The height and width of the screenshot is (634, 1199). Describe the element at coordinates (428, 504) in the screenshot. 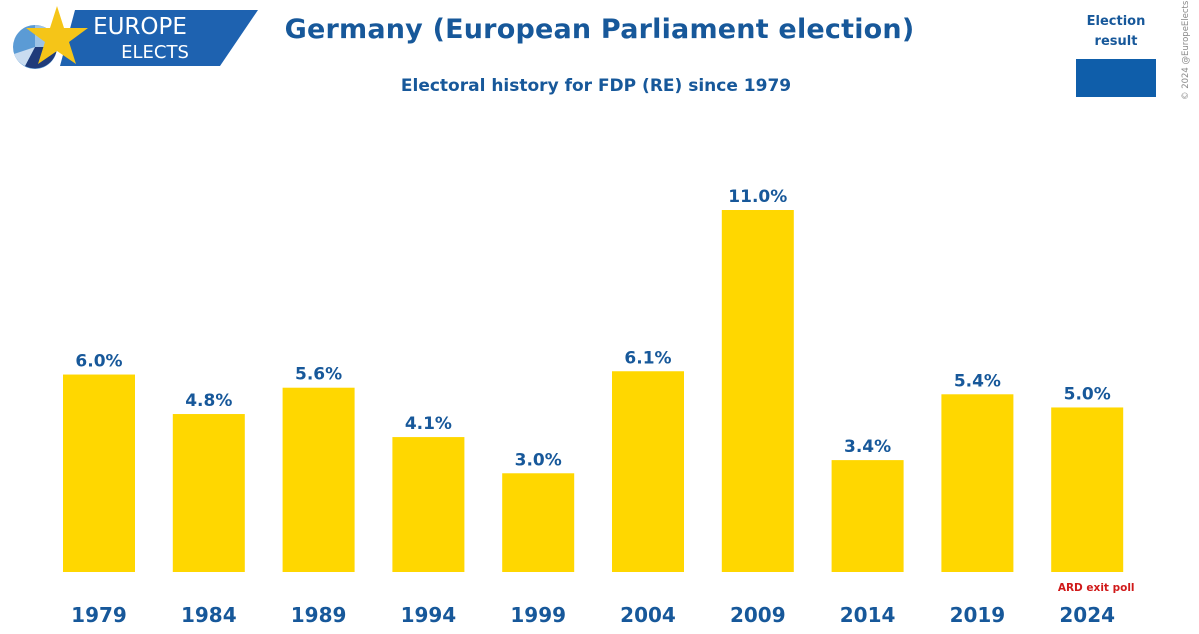

I see `bar-1994` at that location.